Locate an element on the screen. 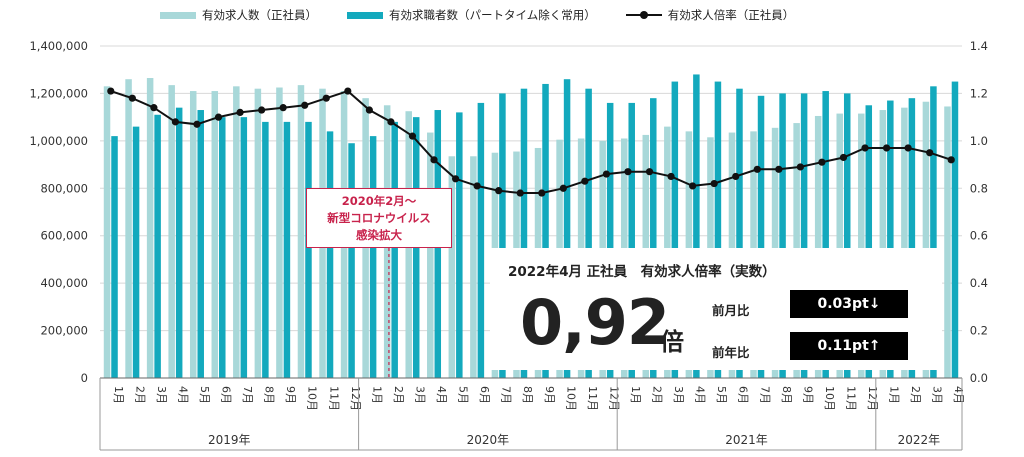  y-right-tick-label: 1.2 is located at coordinates (979, 93).